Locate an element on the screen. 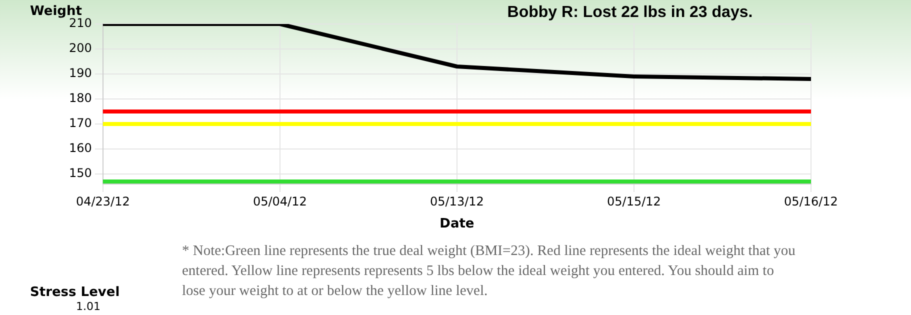 The height and width of the screenshot is (315, 911). x-axis-title: Date is located at coordinates (457, 224).